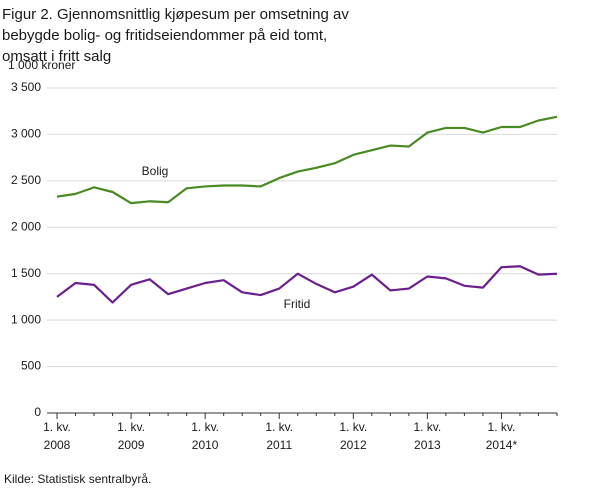  I want to click on y-tick-label: 1 500, so click(26, 273).